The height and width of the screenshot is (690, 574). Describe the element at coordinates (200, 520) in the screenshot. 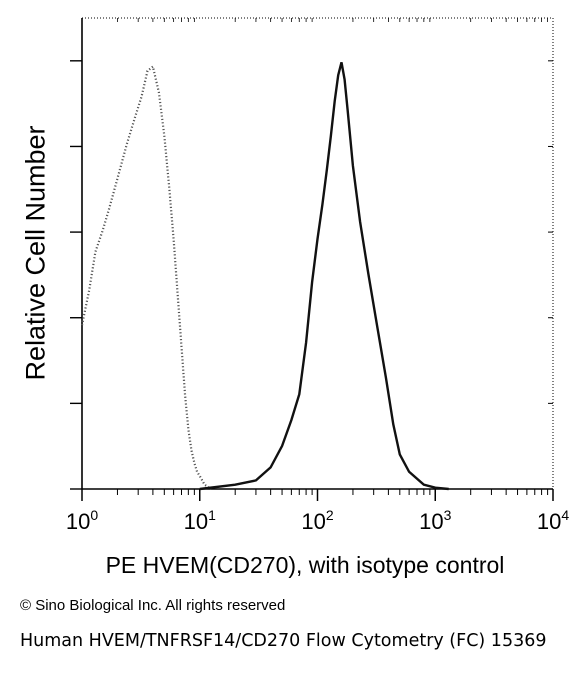

I see `x-tick-label: 10¹` at that location.